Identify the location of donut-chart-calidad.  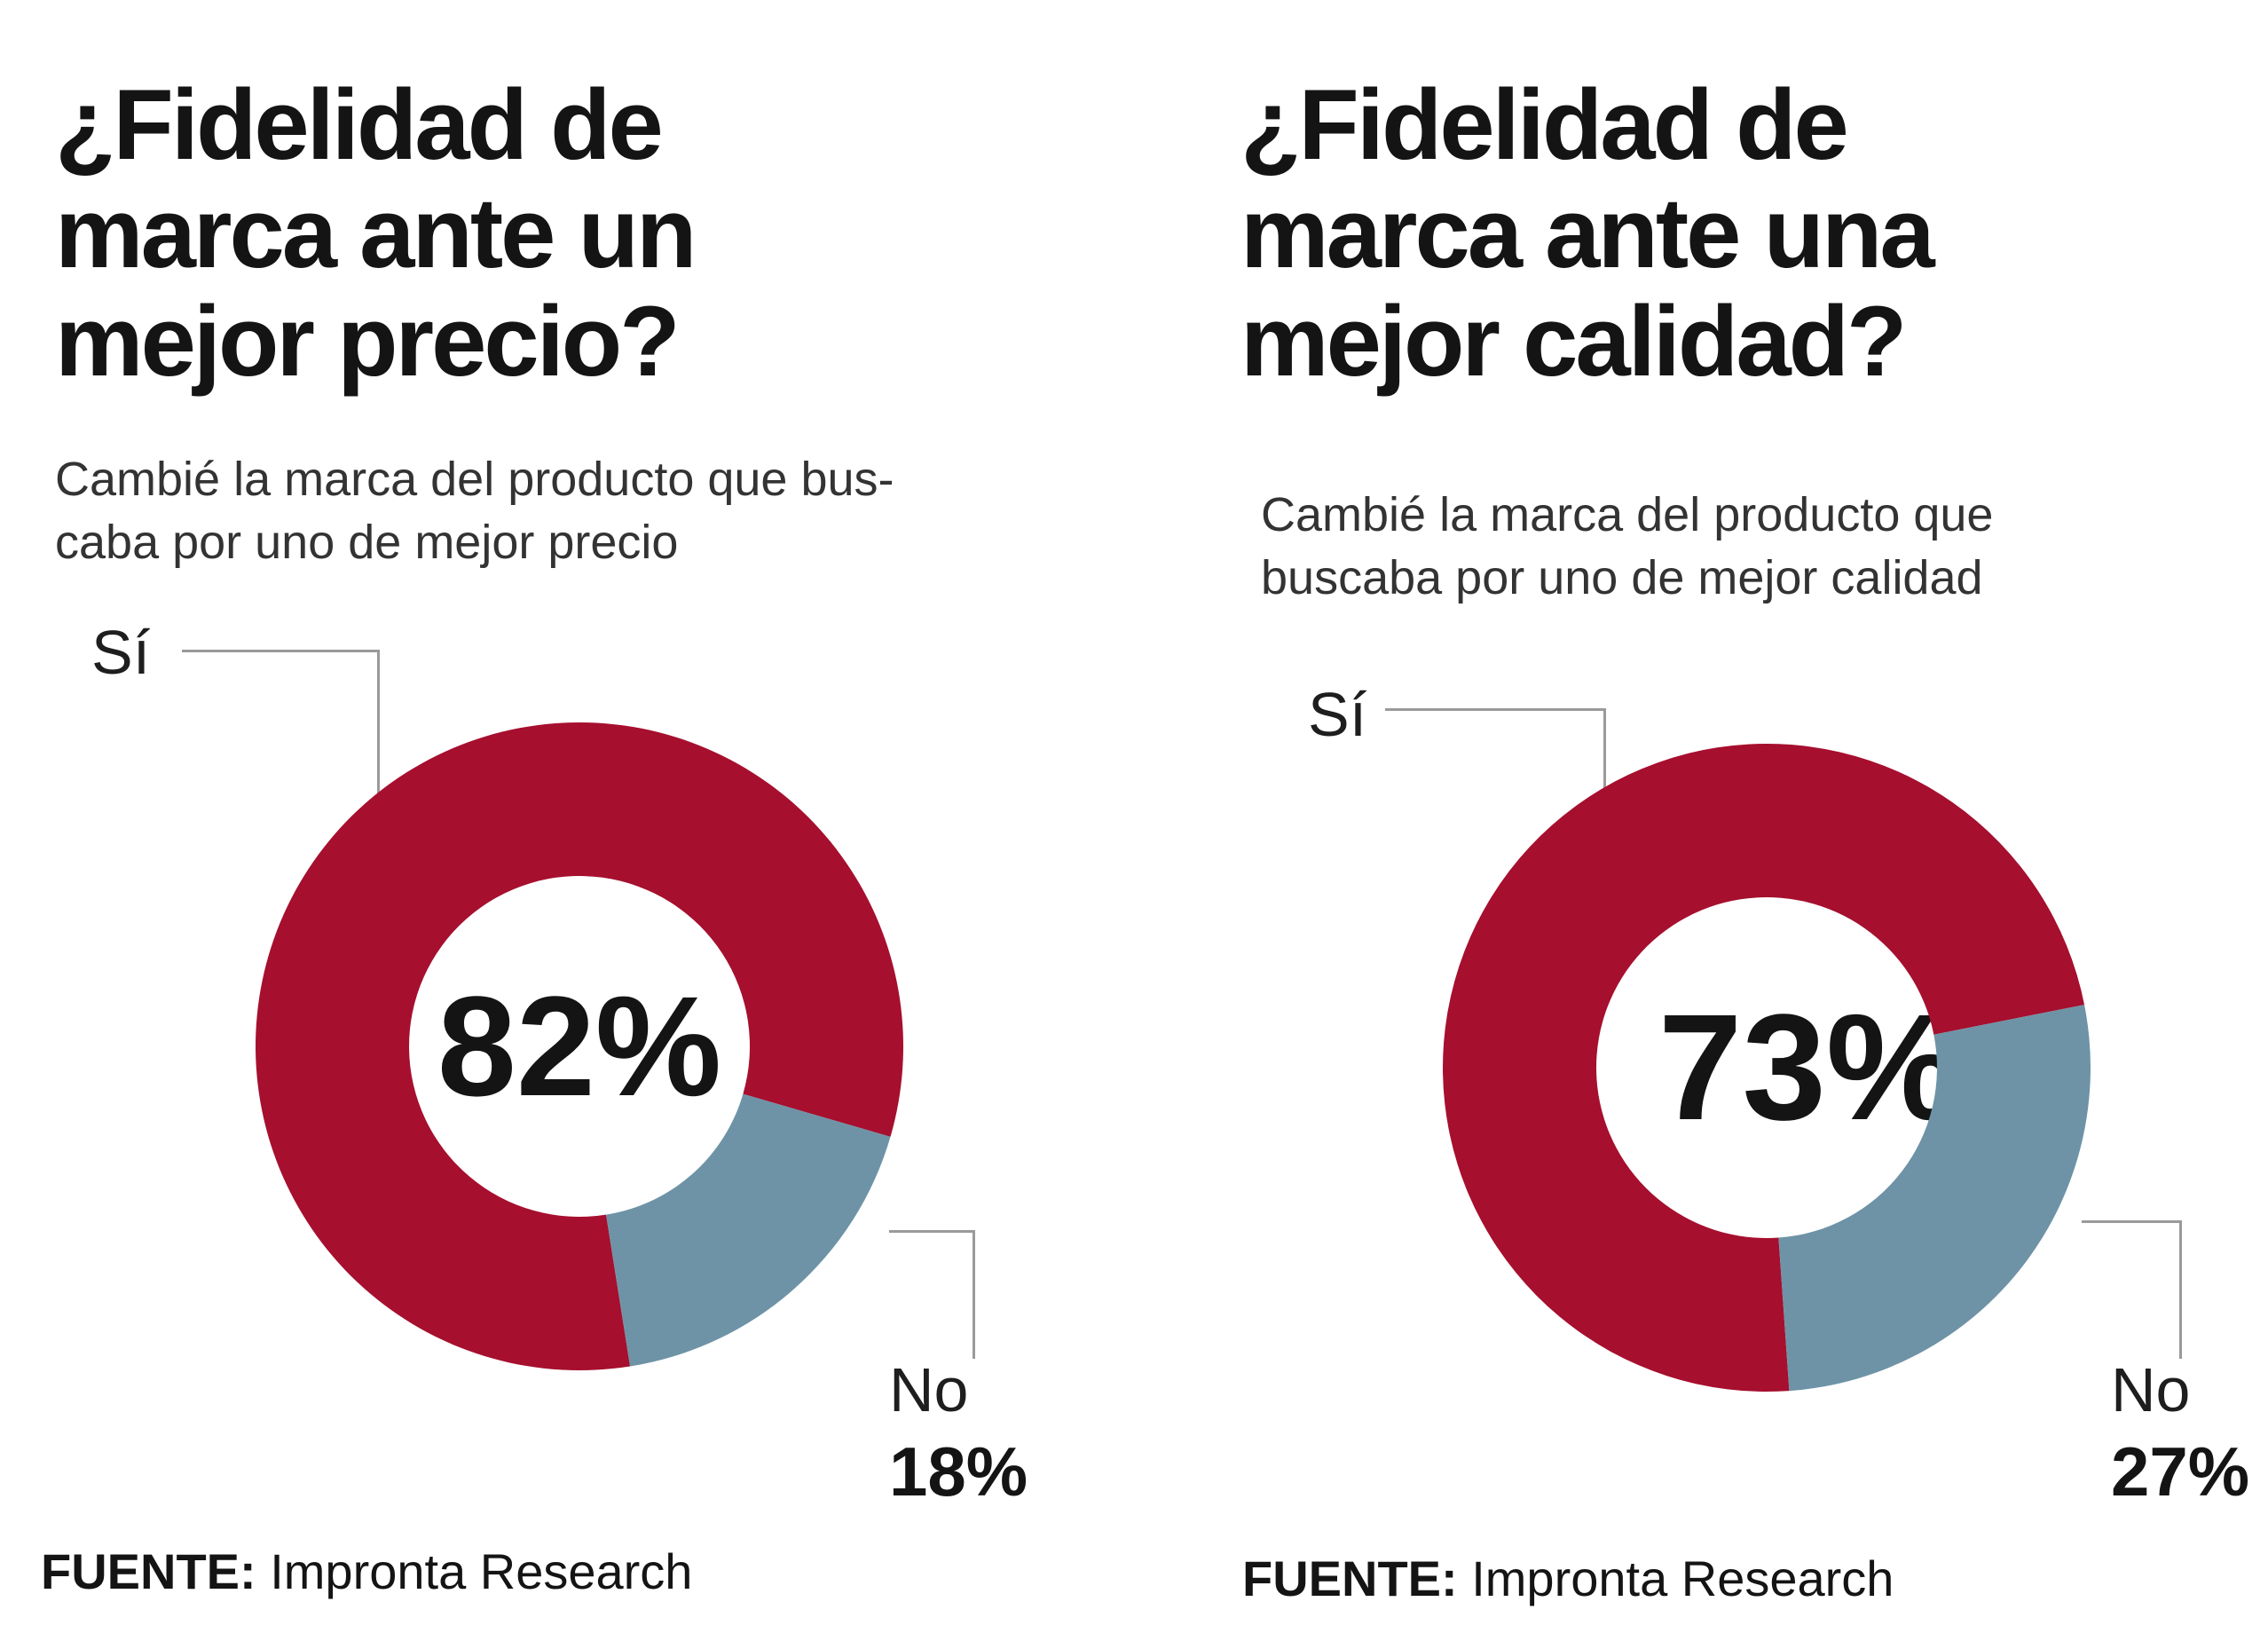
(1767, 1067).